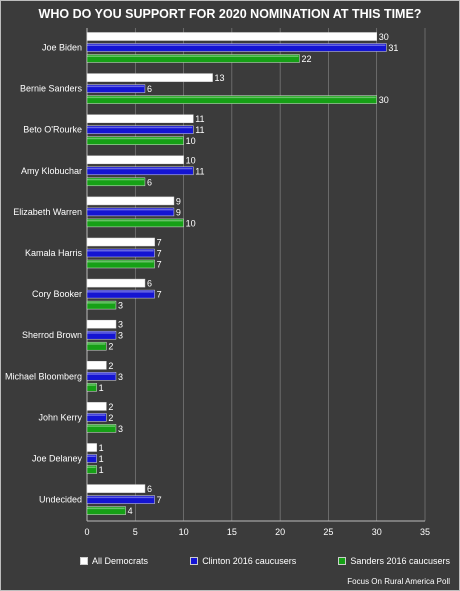  Describe the element at coordinates (220, 78) in the screenshot. I see `data-label: 13` at that location.